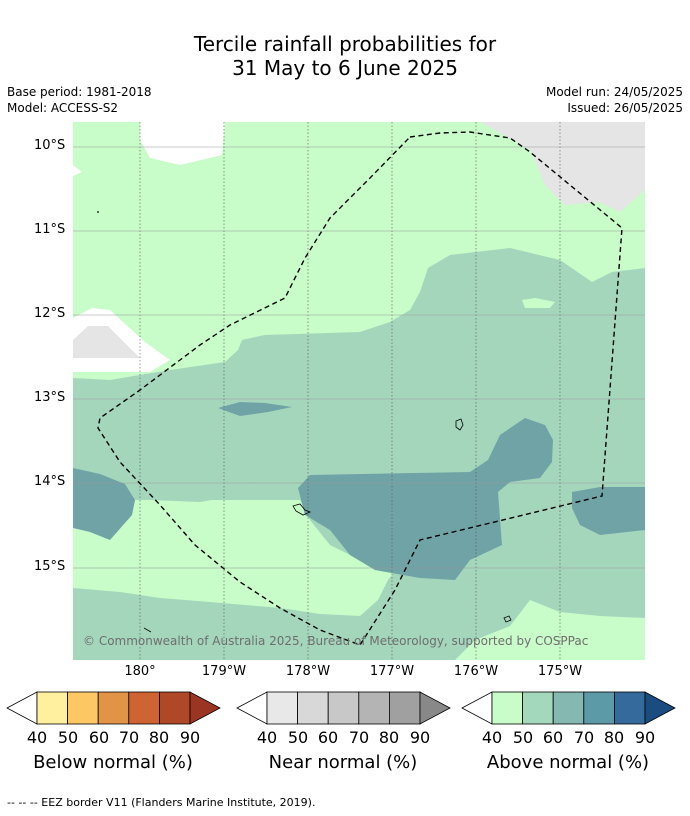 This screenshot has width=690, height=816. What do you see at coordinates (614, 737) in the screenshot?
I see `cb2-tick: 80` at bounding box center [614, 737].